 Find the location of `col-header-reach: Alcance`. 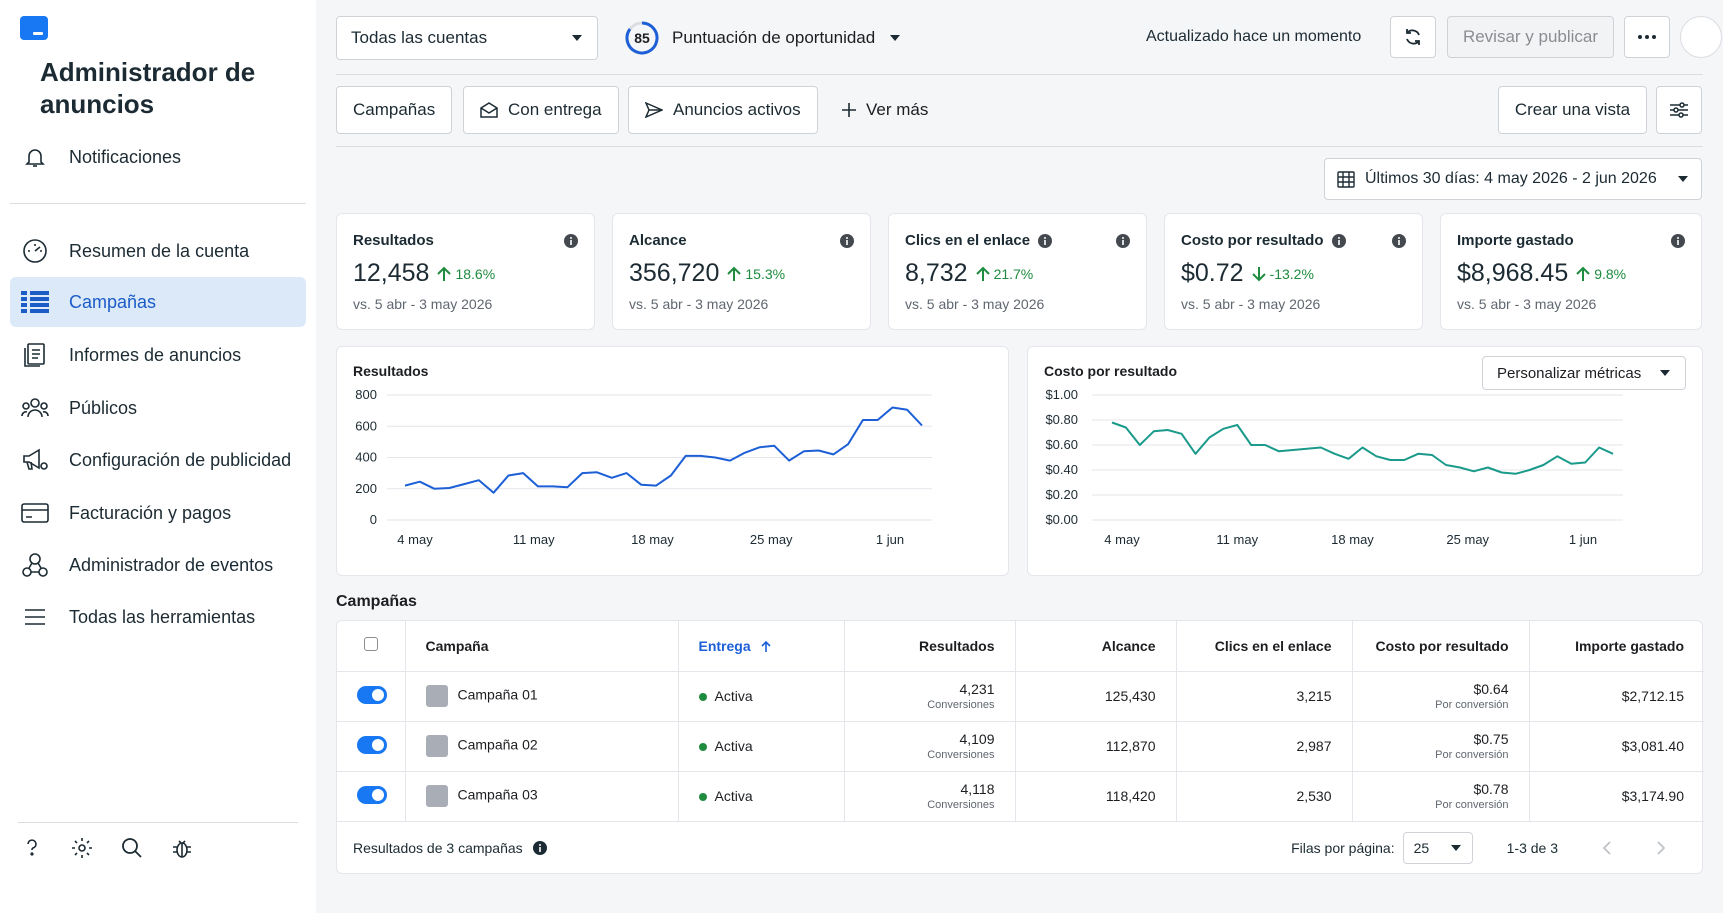

col-header-reach: Alcance is located at coordinates (1096, 646).